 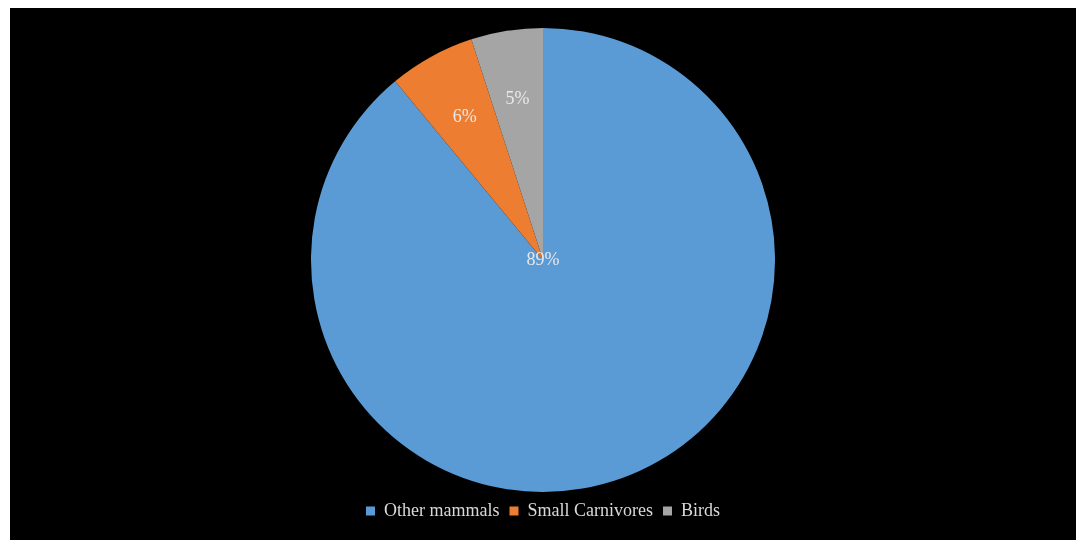 I want to click on data-label: 5%, so click(x=517, y=98).